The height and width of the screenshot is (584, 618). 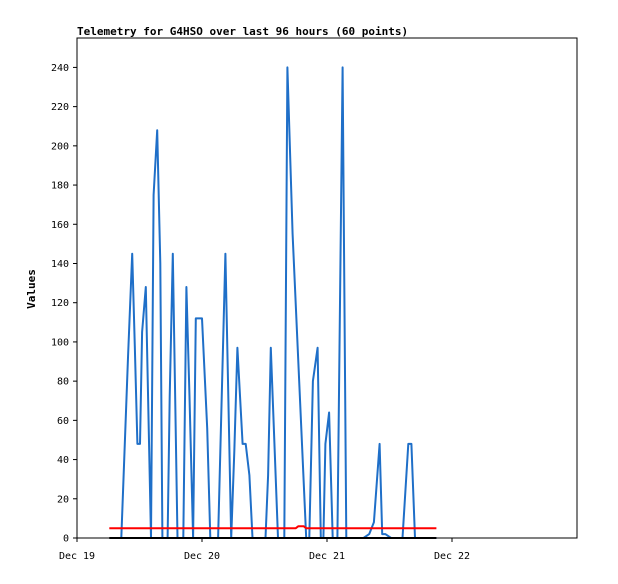 What do you see at coordinates (63, 382) in the screenshot?
I see `y-tick-label: 80` at bounding box center [63, 382].